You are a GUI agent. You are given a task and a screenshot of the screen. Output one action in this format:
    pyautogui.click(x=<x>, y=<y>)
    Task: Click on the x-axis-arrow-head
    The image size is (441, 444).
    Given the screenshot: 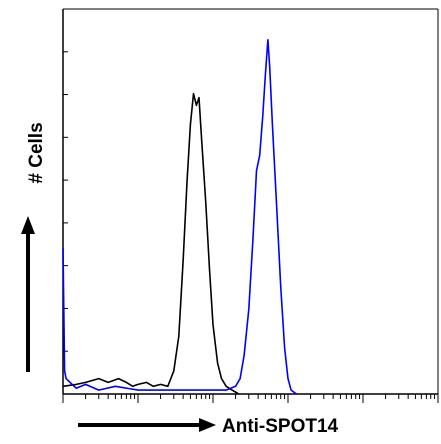 What is the action you would take?
    pyautogui.click(x=207, y=425)
    